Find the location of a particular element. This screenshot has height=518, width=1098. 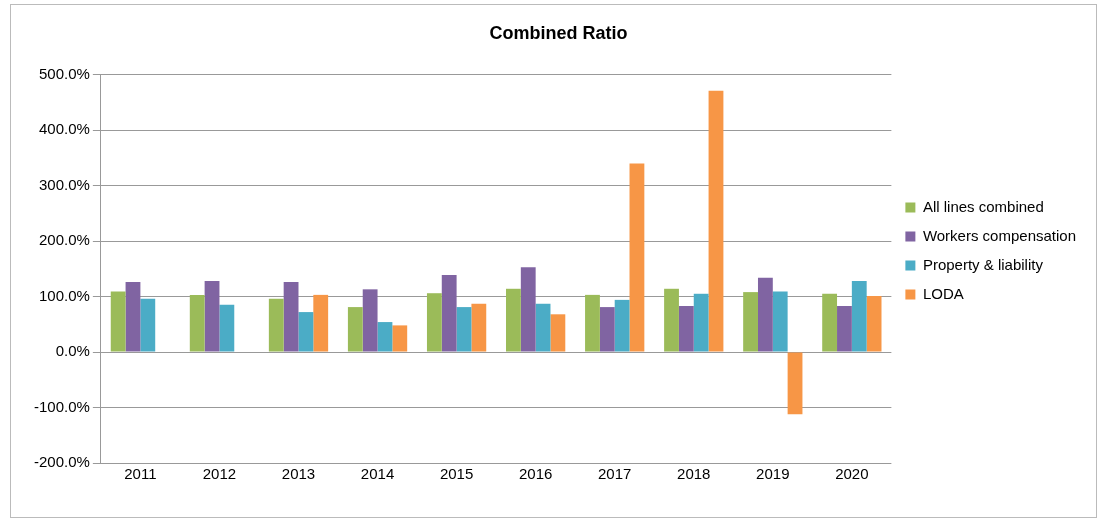

x-tick-label: 2011 is located at coordinates (140, 474).